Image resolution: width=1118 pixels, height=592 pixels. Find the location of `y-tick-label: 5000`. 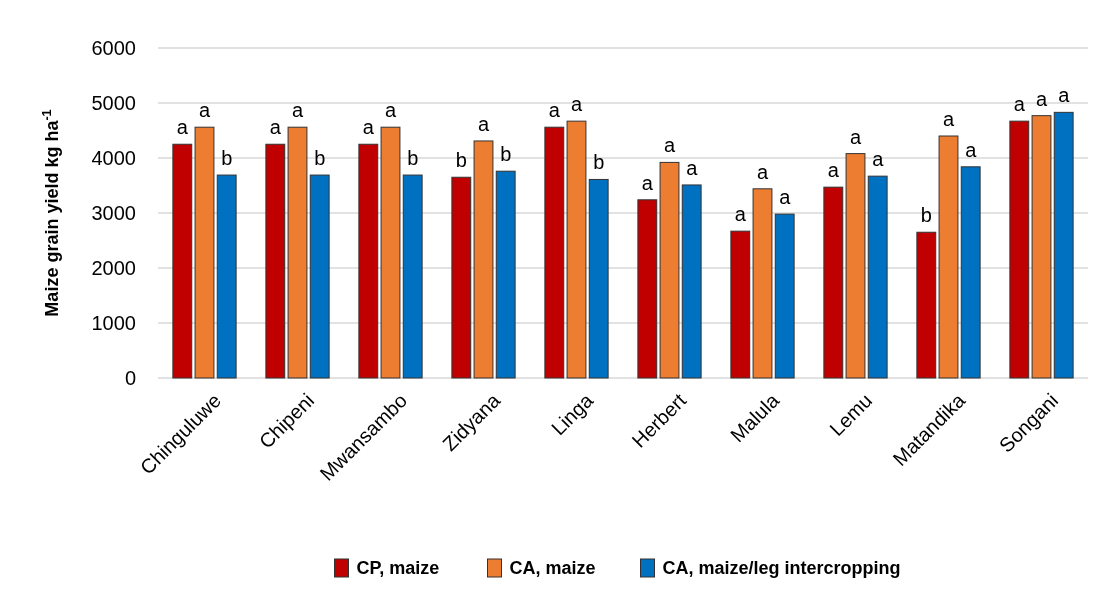

y-tick-label: 5000 is located at coordinates (113, 103).